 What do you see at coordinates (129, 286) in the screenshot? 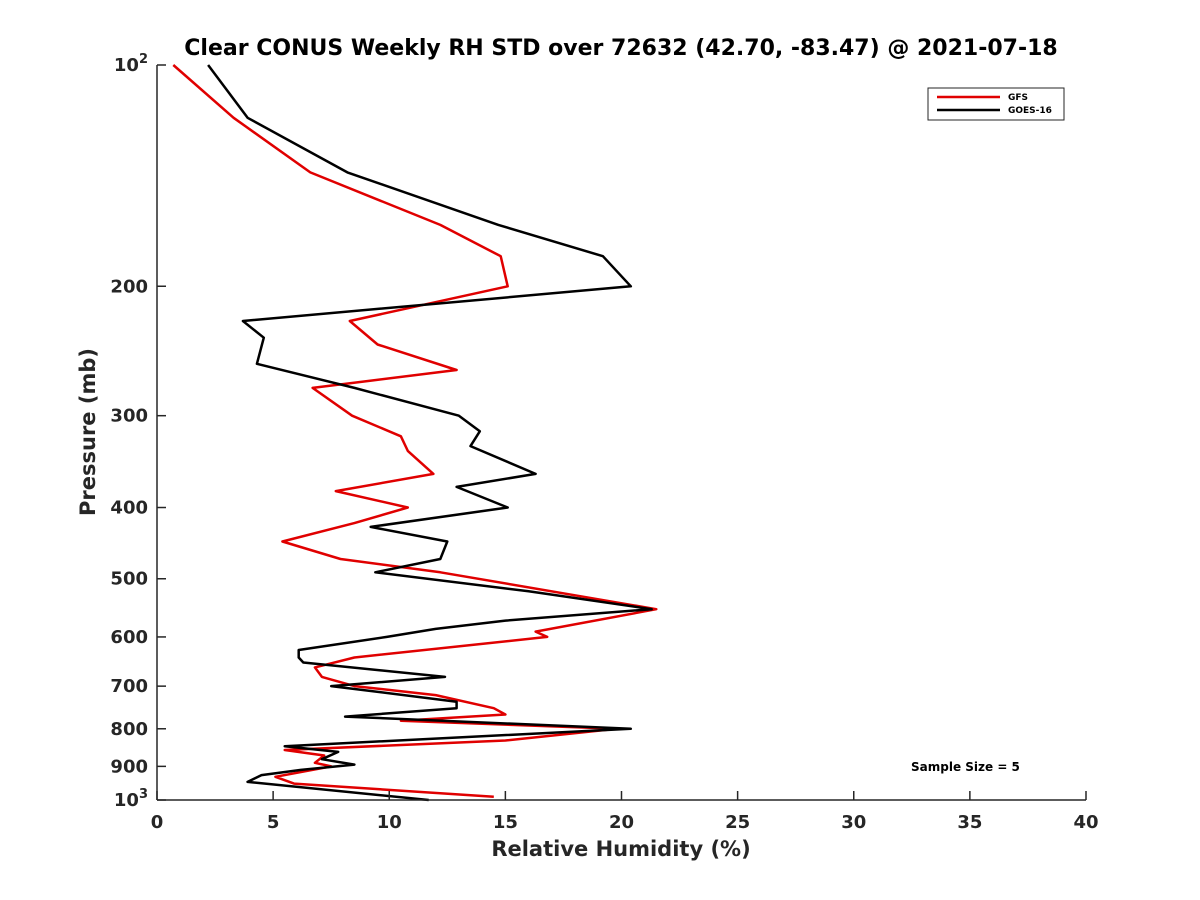
I see `y-tick-label: 200` at bounding box center [129, 286].